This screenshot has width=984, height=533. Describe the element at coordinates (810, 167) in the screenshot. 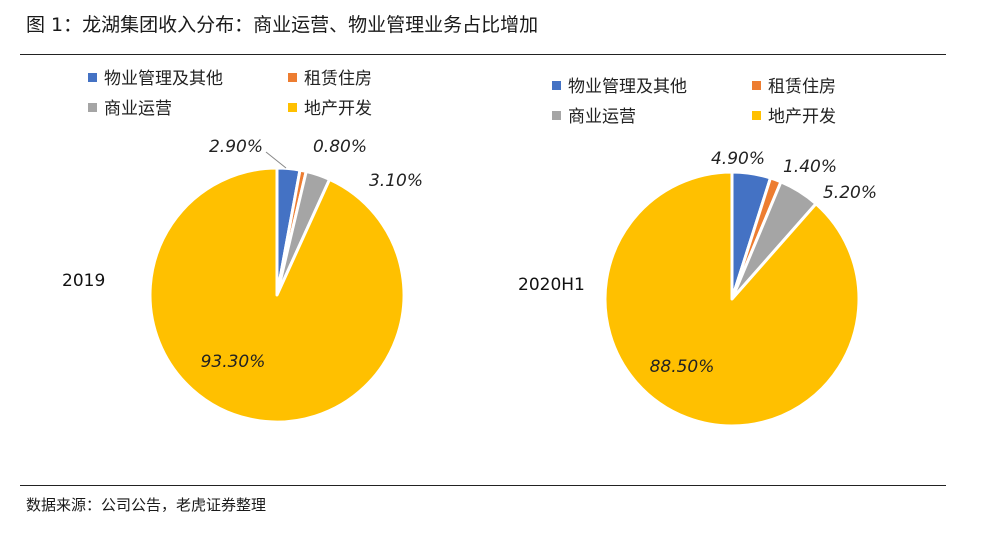

I see `data-label-1-1: 1.40%` at that location.